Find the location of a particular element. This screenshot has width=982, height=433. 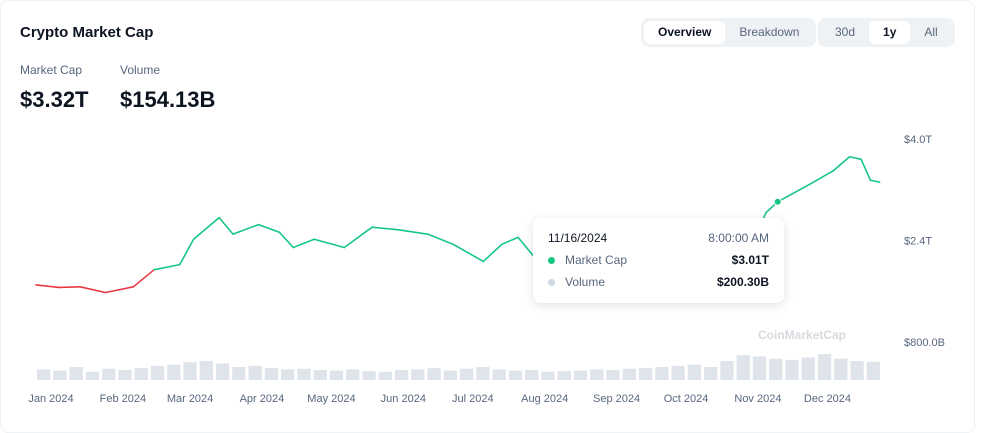

y-tick-label: $4.0T is located at coordinates (918, 140).